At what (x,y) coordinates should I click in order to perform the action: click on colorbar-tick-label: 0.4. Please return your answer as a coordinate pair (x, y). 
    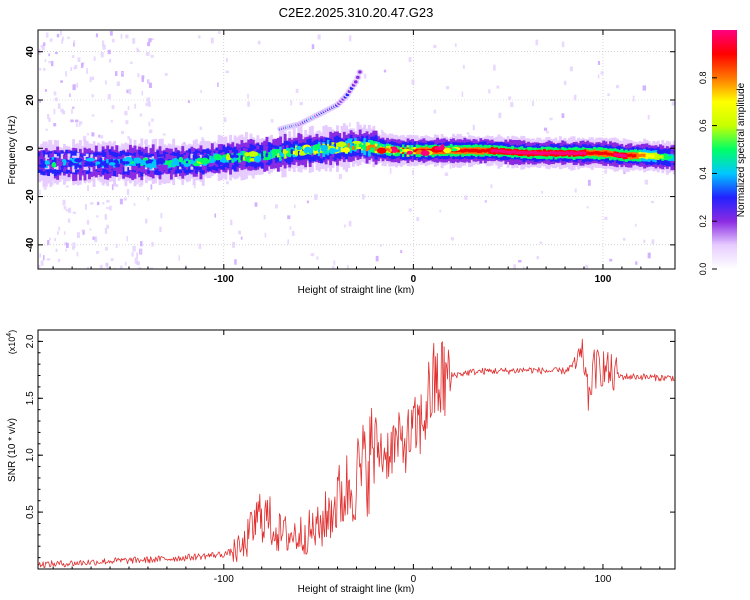
    Looking at the image, I should click on (703, 173).